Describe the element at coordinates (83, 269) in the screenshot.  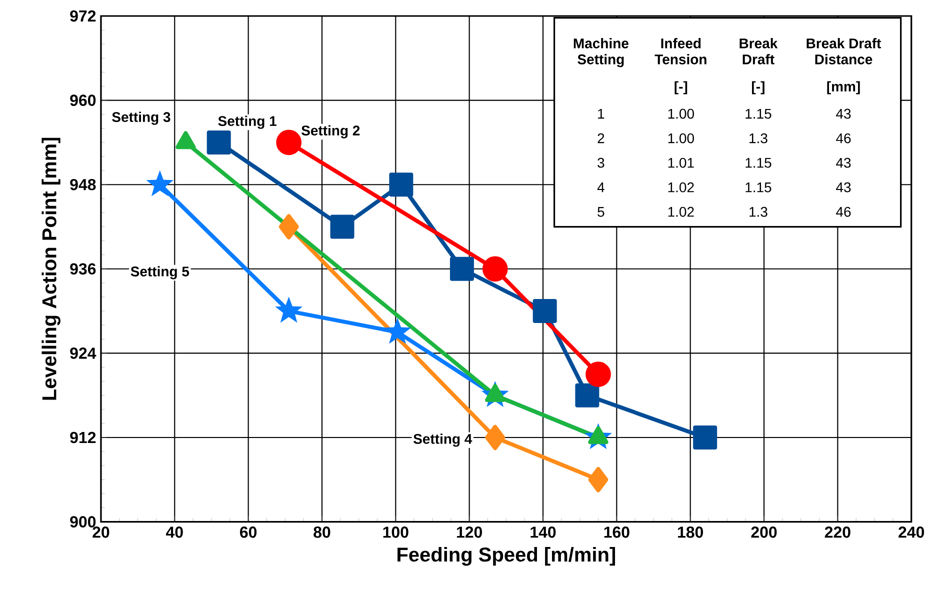
I see `y-tick-label: 936` at that location.